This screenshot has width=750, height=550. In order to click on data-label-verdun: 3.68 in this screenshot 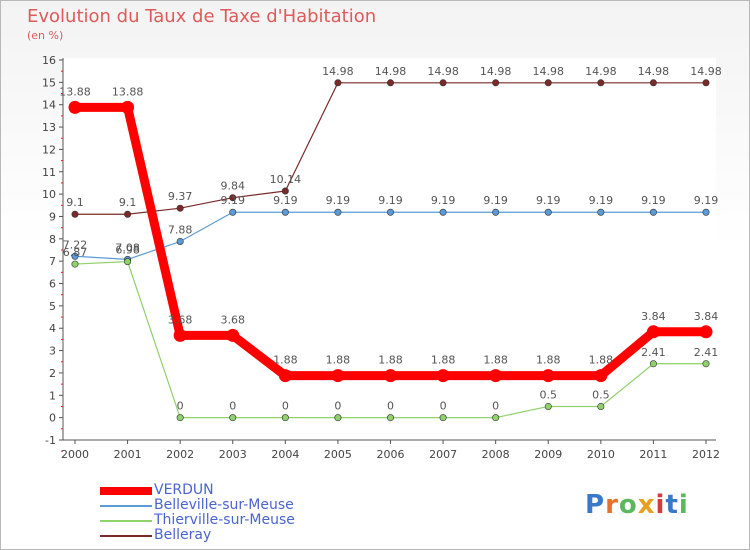, I will do `click(180, 319)`.